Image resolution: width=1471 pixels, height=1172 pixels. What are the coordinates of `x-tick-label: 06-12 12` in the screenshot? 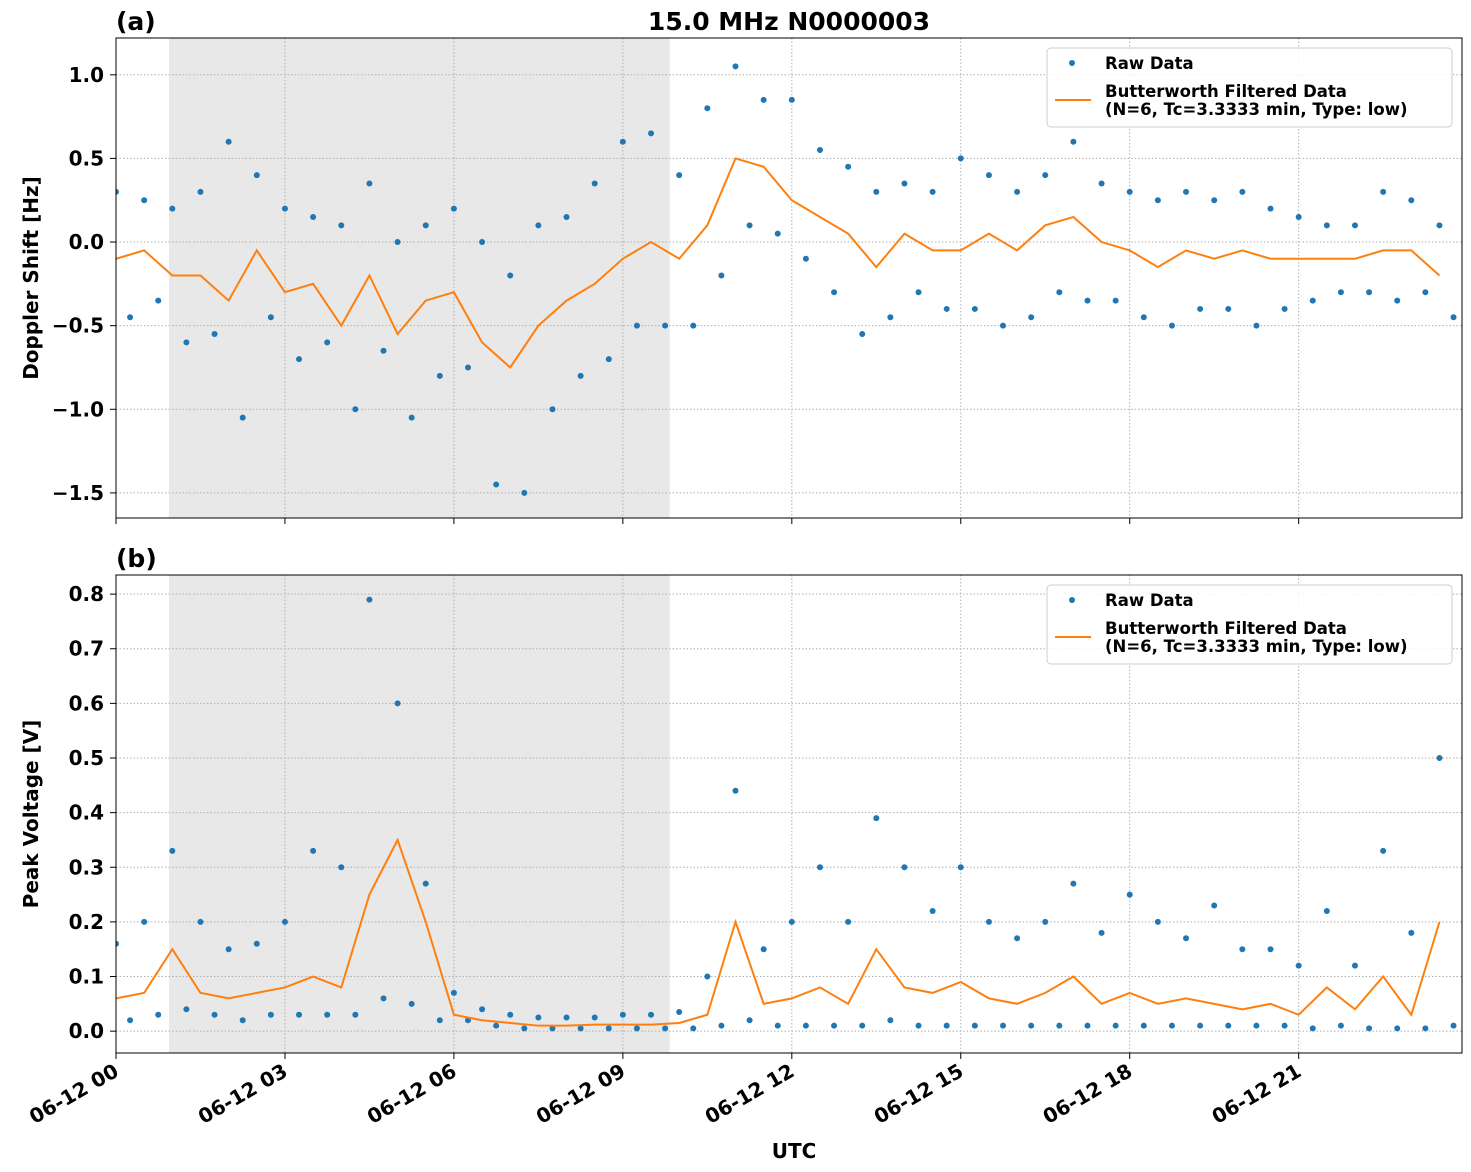 It's located at (750, 1094).